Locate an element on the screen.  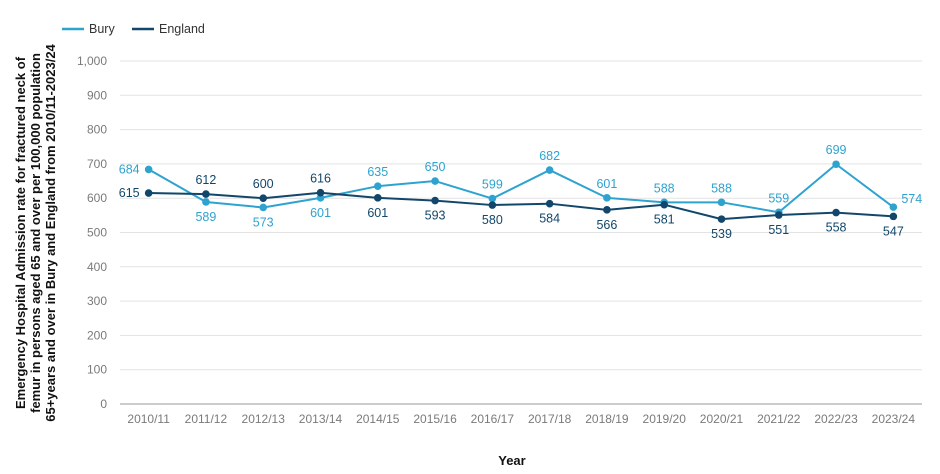
y-tick-label: 600 is located at coordinates (97, 198).